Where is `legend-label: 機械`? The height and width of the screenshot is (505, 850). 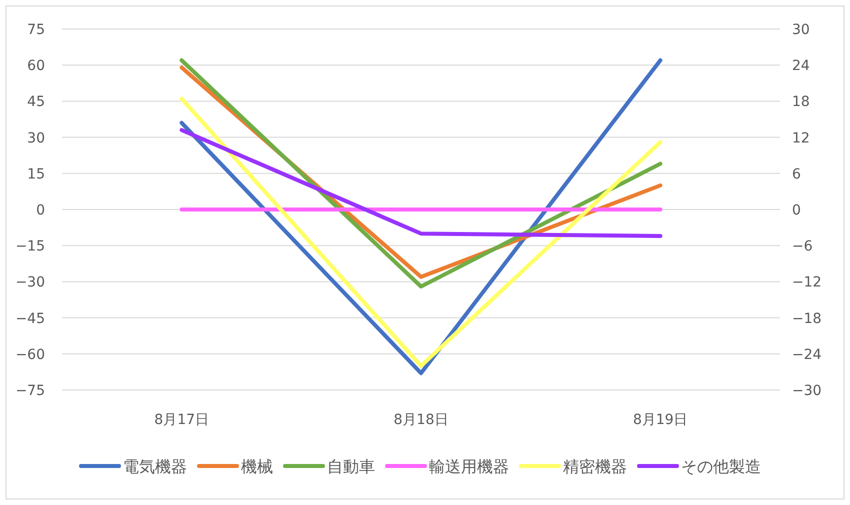 legend-label: 機械 is located at coordinates (257, 466).